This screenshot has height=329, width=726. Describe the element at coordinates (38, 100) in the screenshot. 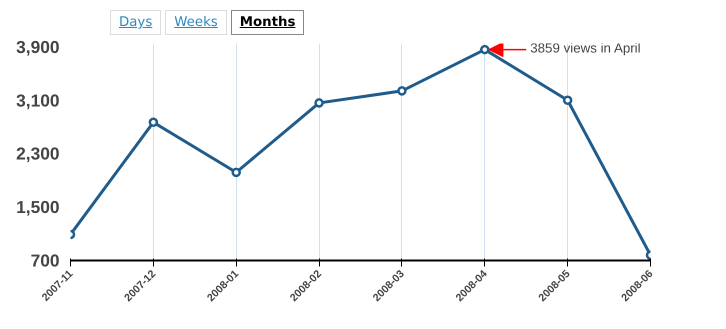

I see `y-tick-label: 3,100` at that location.